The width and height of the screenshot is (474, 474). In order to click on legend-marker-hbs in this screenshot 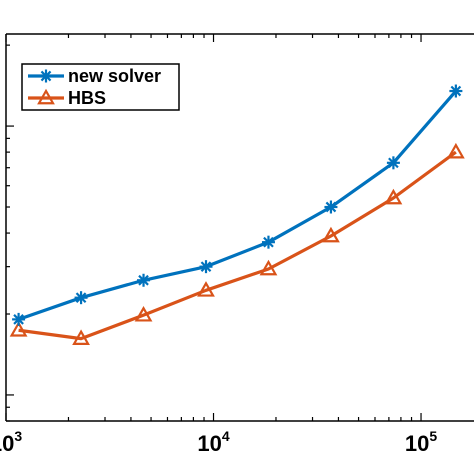, I will do `click(46, 96)`.